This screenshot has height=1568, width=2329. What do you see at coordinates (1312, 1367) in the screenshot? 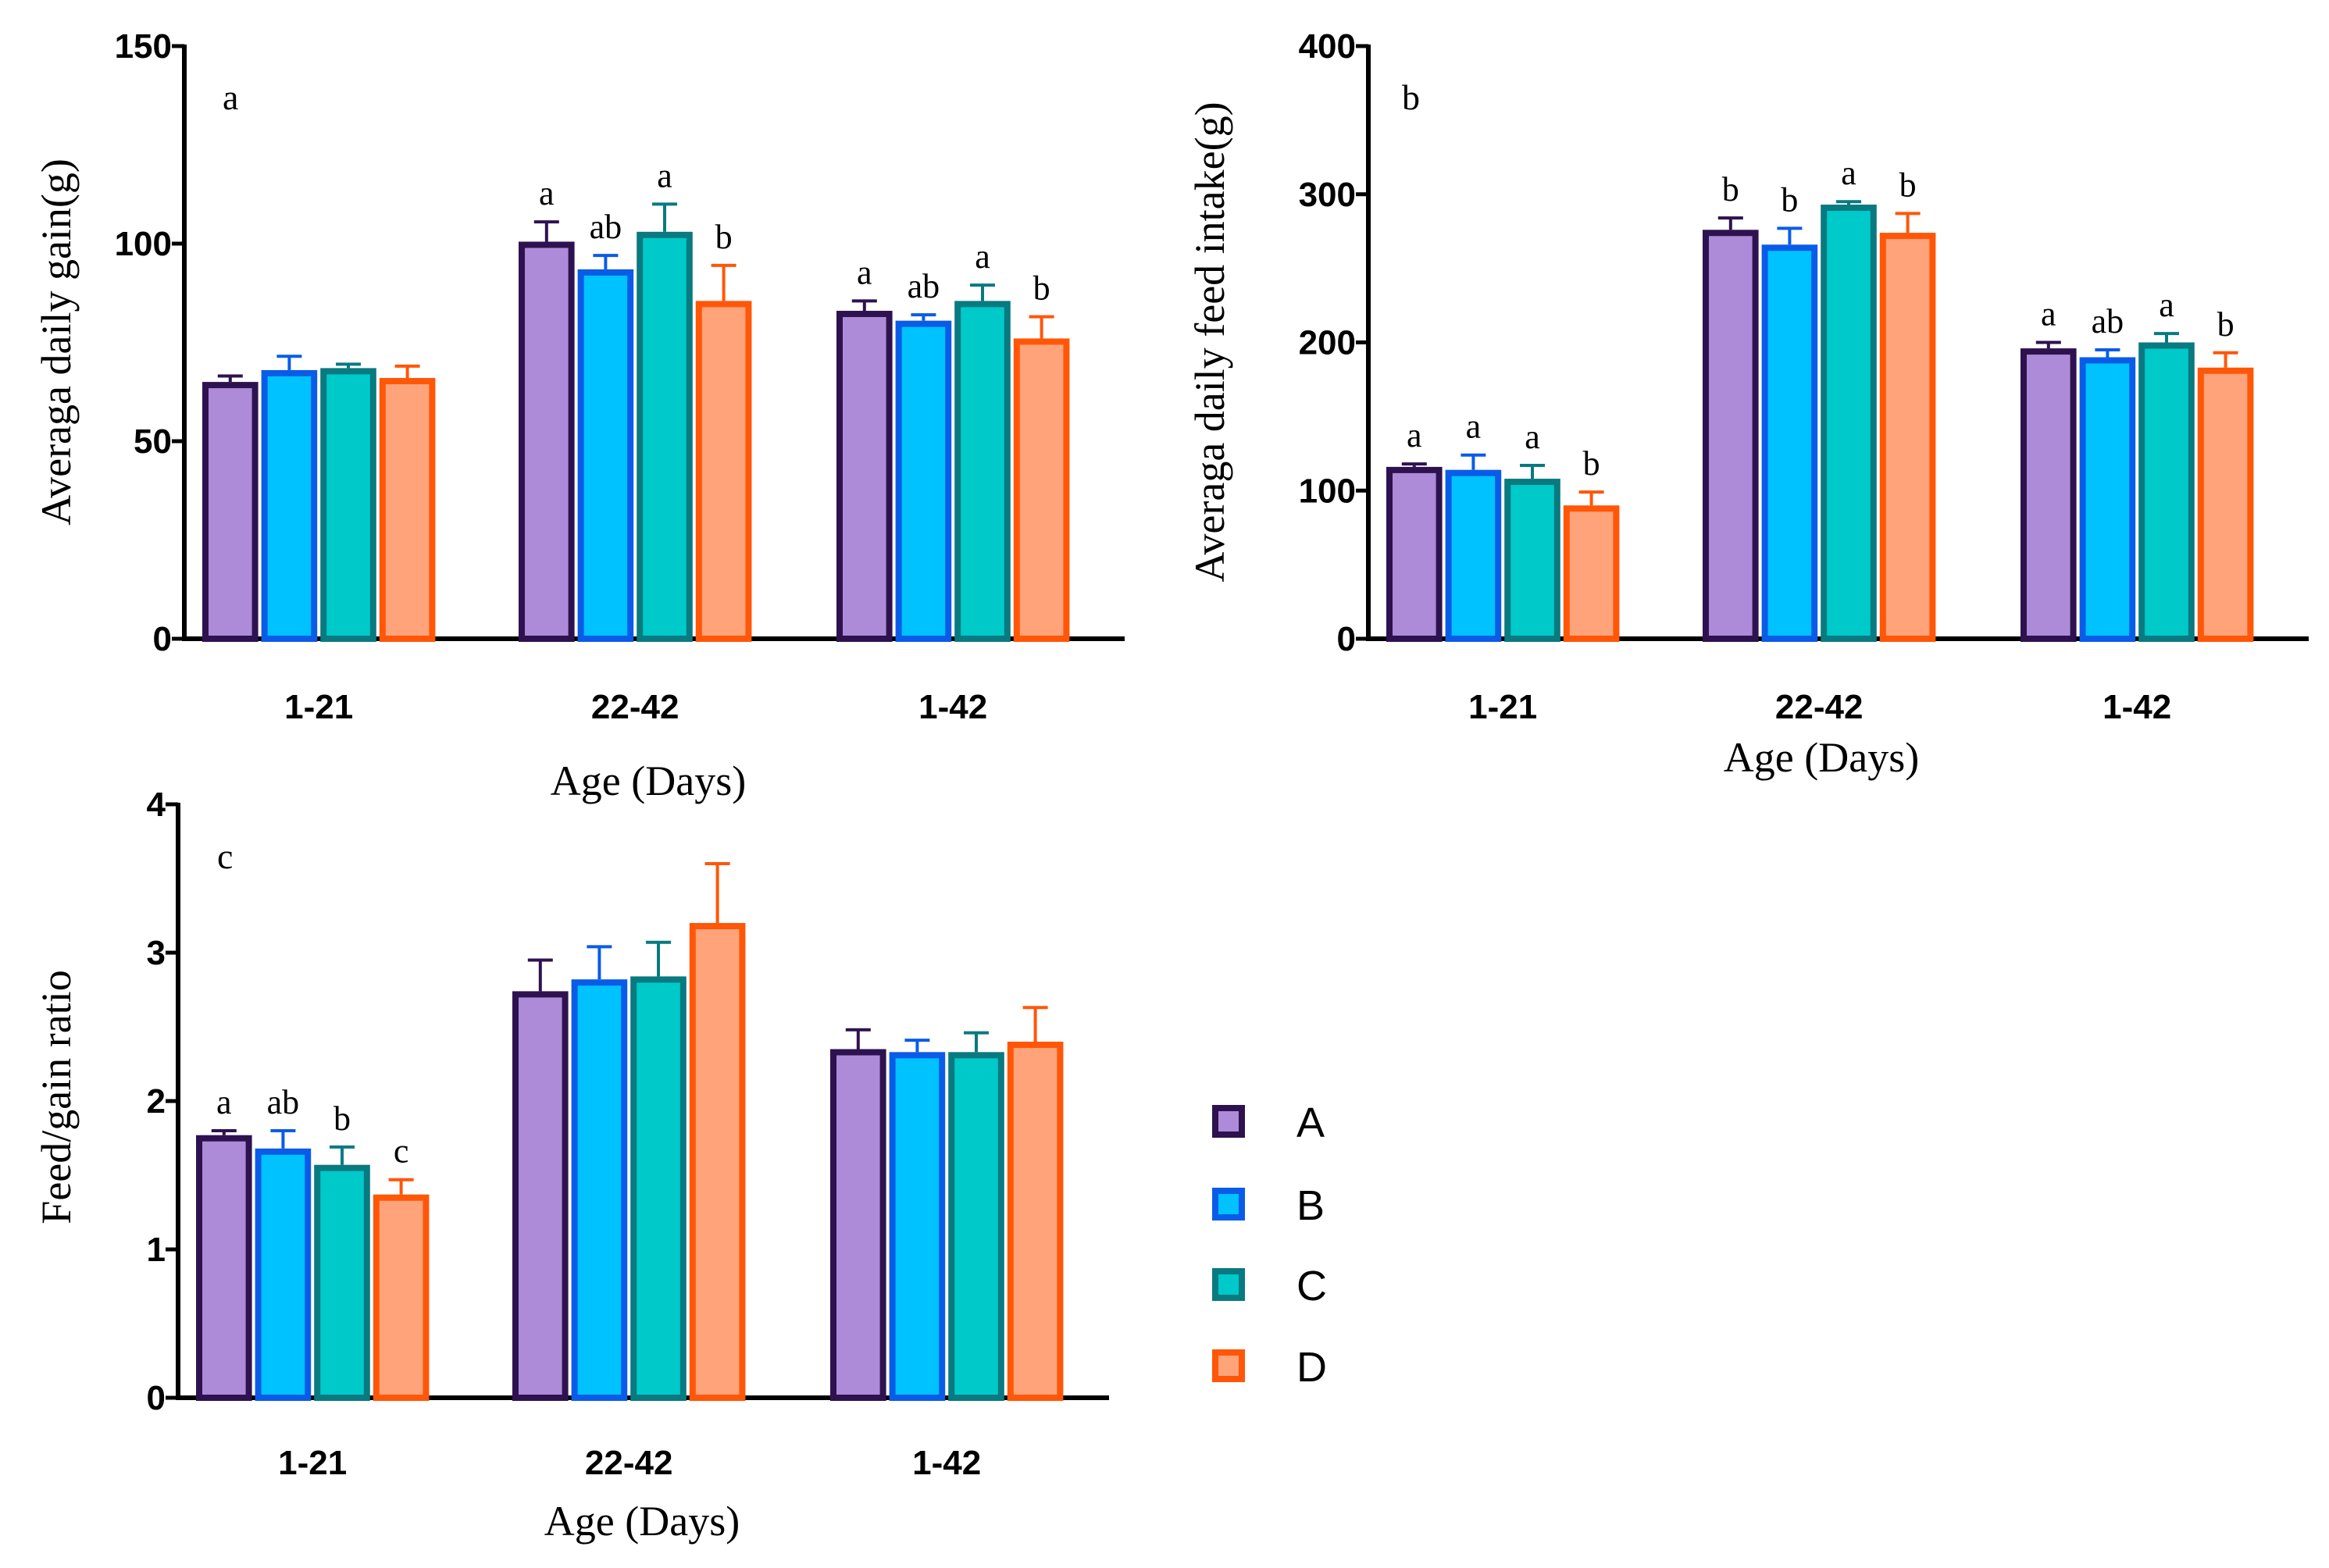
I see `legend-label-D: D` at bounding box center [1312, 1367].